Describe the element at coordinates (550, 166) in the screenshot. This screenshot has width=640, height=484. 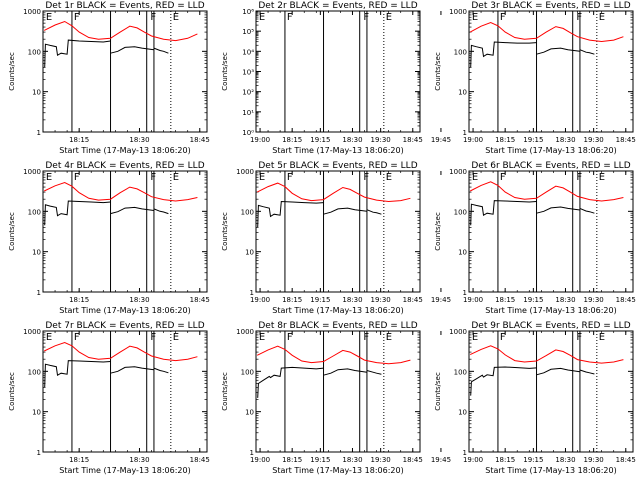
I see `chart-title: Det 6r BLACK = Events, RED = LLD` at that location.